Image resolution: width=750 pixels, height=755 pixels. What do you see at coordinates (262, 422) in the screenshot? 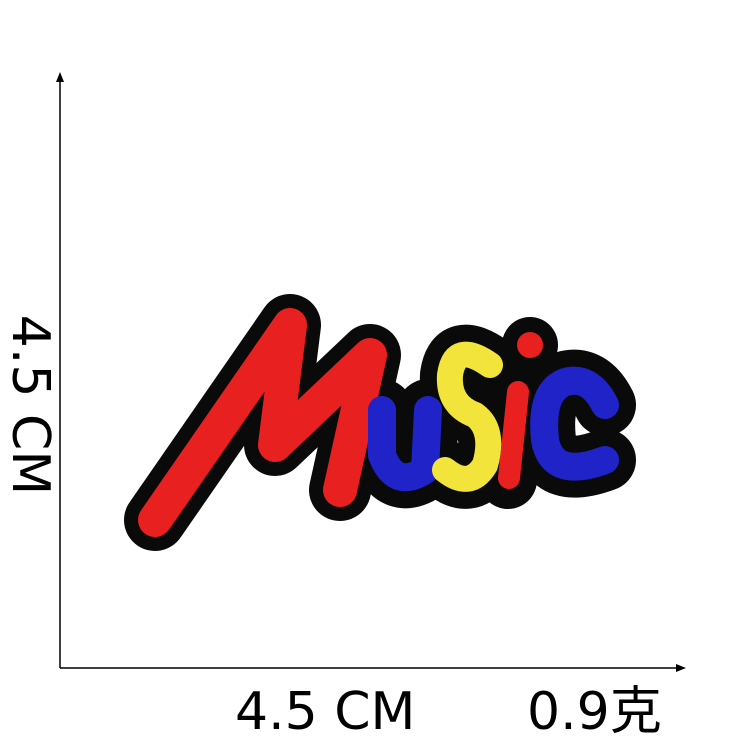
I see `letter-m` at bounding box center [262, 422].